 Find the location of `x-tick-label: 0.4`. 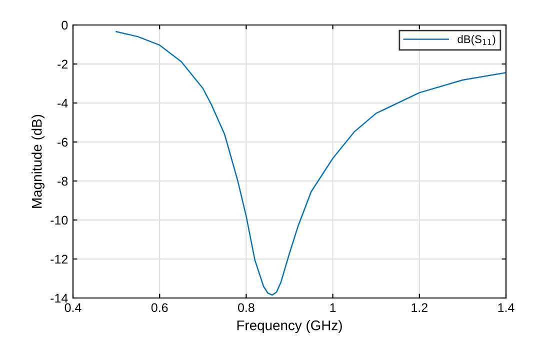

x-tick-label: 0.4 is located at coordinates (73, 307).